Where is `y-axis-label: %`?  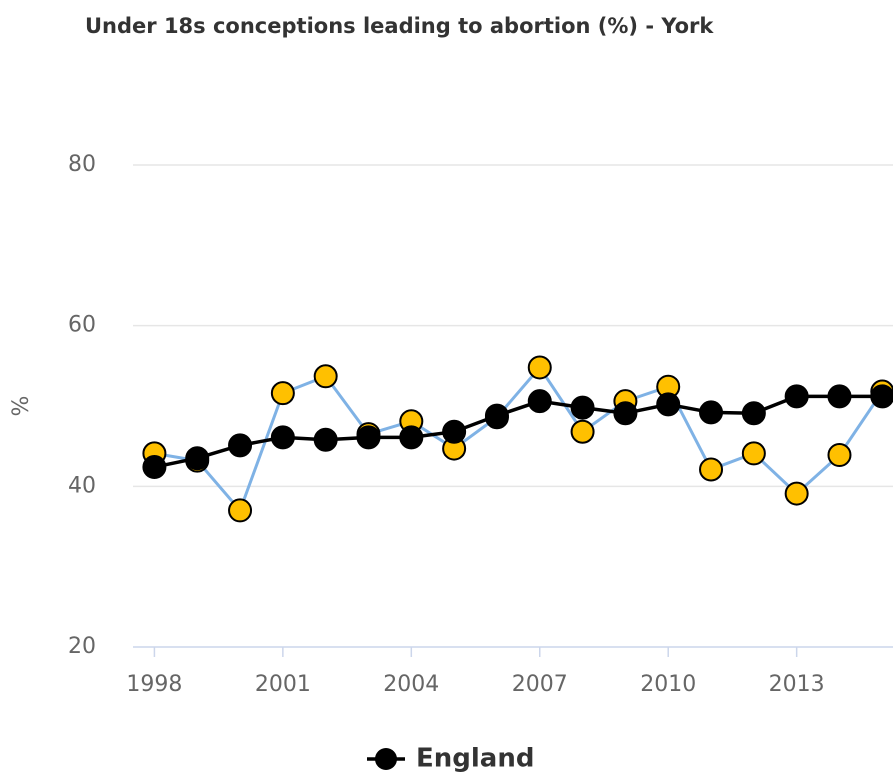
y-axis-label: % is located at coordinates (21, 406).